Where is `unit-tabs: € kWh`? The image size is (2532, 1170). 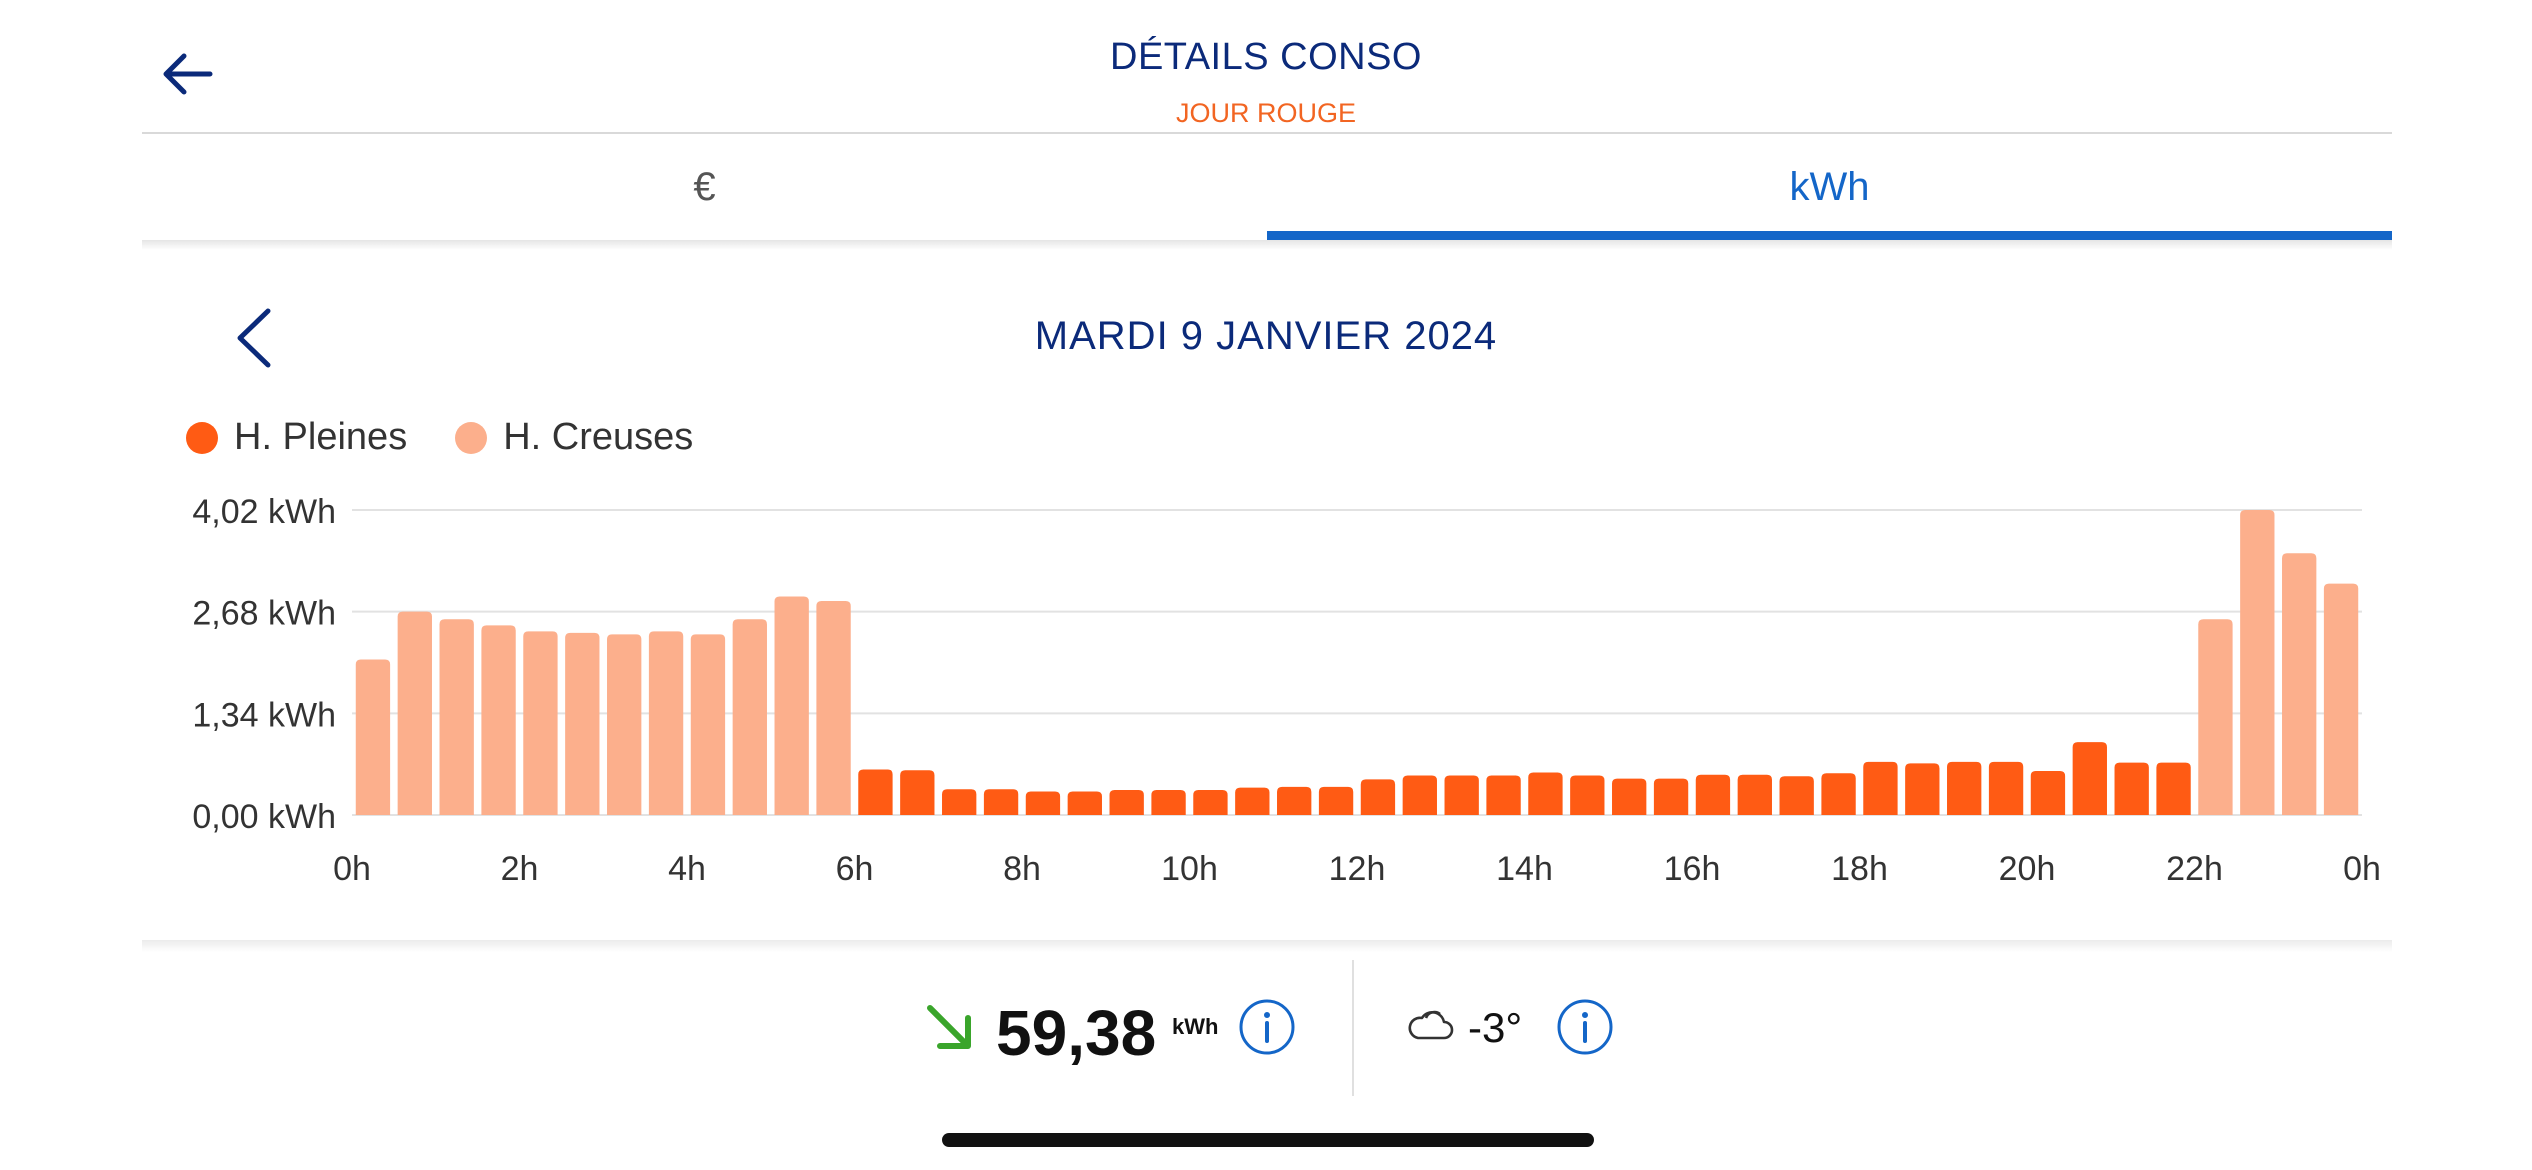
unit-tabs: € kWh is located at coordinates (1267, 187).